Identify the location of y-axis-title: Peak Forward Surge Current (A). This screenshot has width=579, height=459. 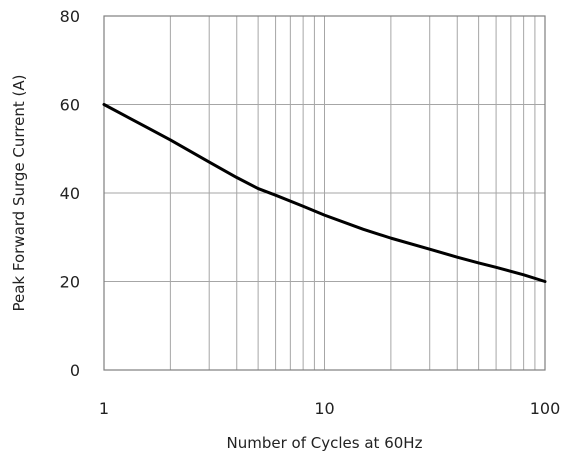
(19, 193).